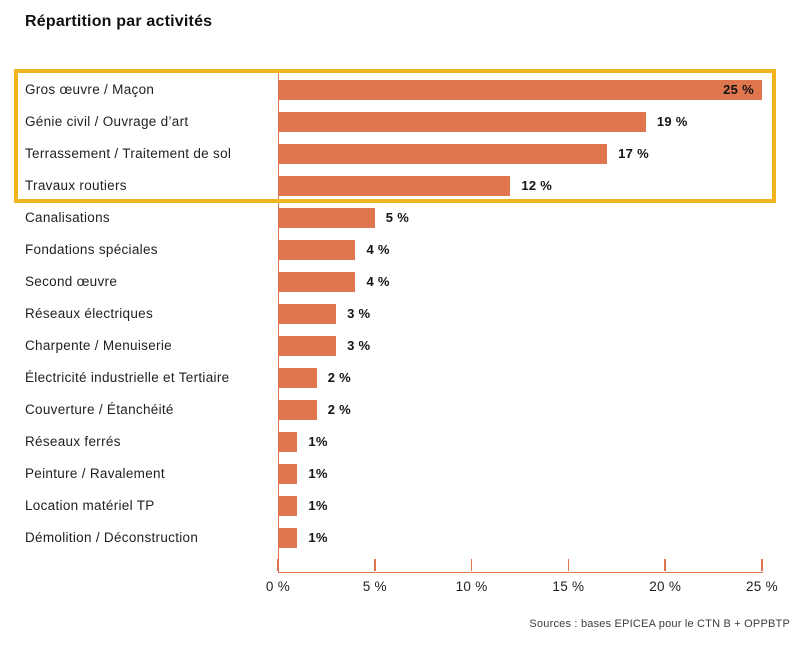 The image size is (800, 654). I want to click on category-label: Démolition / Déconstruction, so click(112, 537).